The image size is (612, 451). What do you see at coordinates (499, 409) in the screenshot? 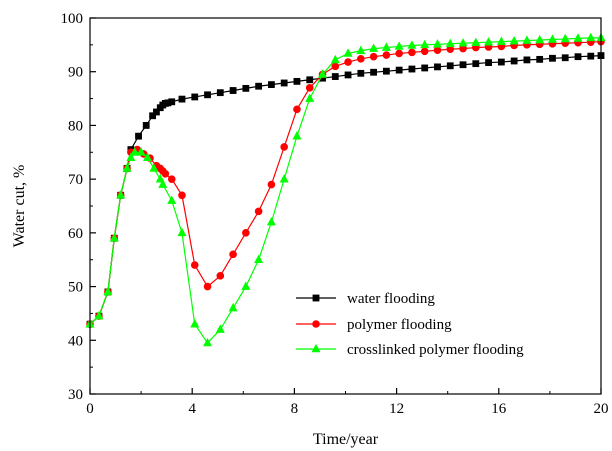
I see `x-tick-label: 16` at bounding box center [499, 409].